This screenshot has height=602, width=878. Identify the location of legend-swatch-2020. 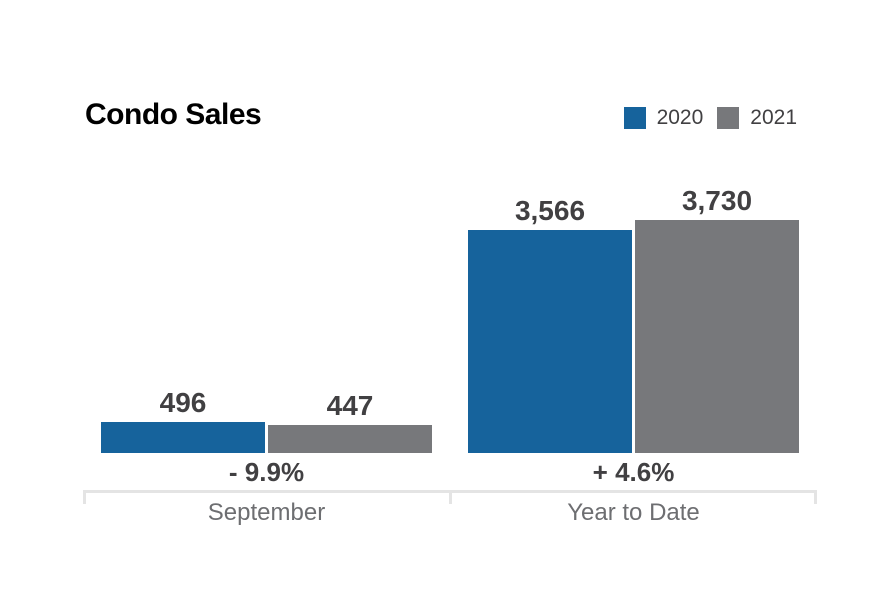
(634, 118).